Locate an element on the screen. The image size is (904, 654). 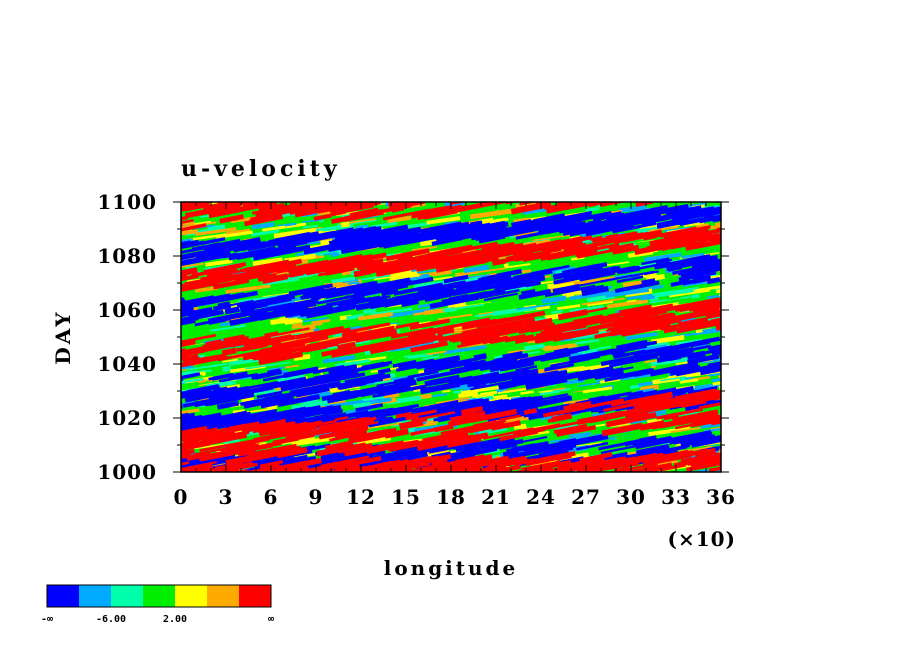
y-tick-label: 1000 is located at coordinates (127, 472).